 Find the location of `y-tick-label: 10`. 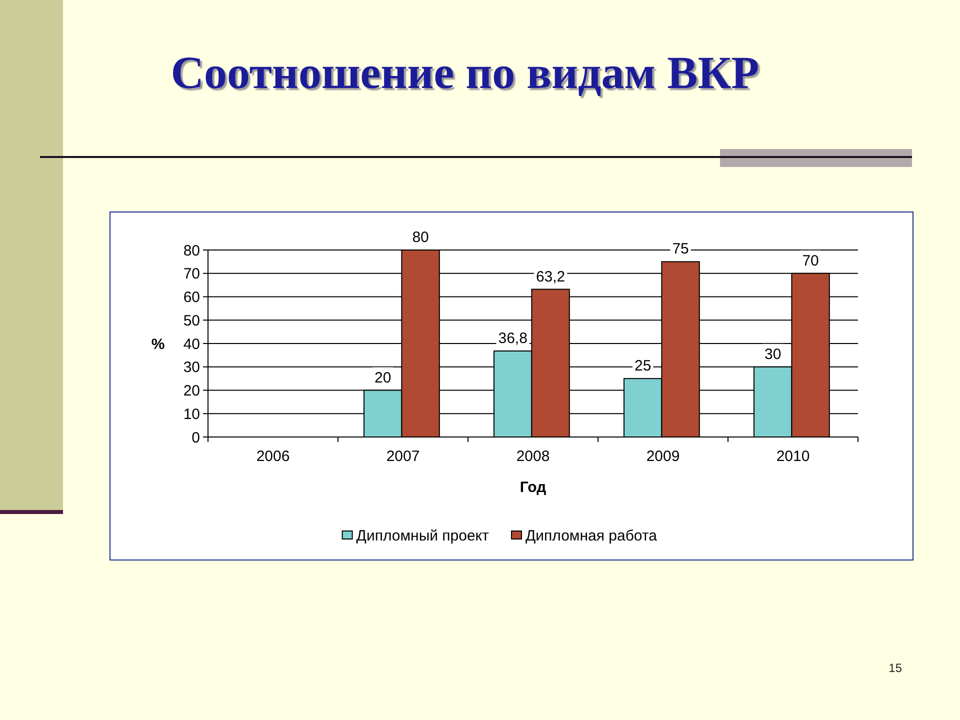

y-tick-label: 10 is located at coordinates (191, 414).